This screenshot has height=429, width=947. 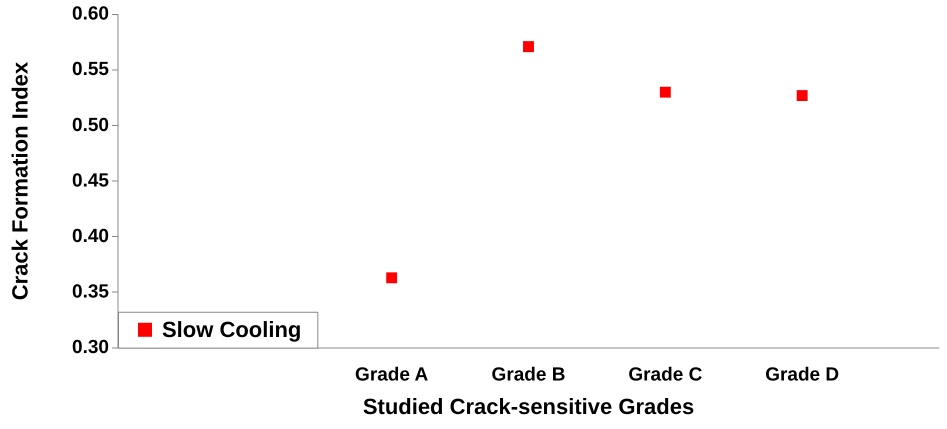 I want to click on y-axis-title: Crack Formation Index, so click(x=19, y=180).